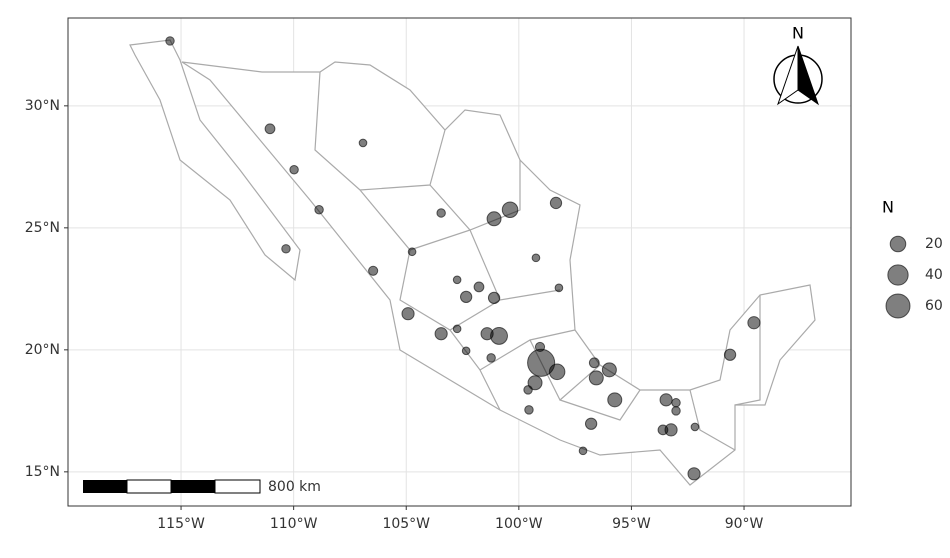 Image resolution: width=950 pixels, height=558 pixels. What do you see at coordinates (934, 244) in the screenshot?
I see `legend-label: 20` at bounding box center [934, 244].